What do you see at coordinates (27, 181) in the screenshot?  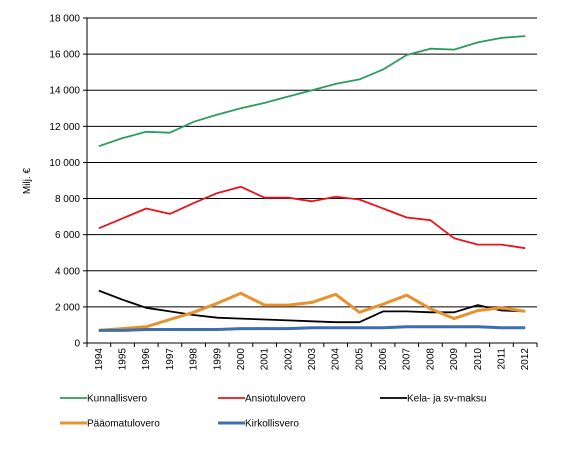 I see `y-axis-label: Milj. €` at bounding box center [27, 181].